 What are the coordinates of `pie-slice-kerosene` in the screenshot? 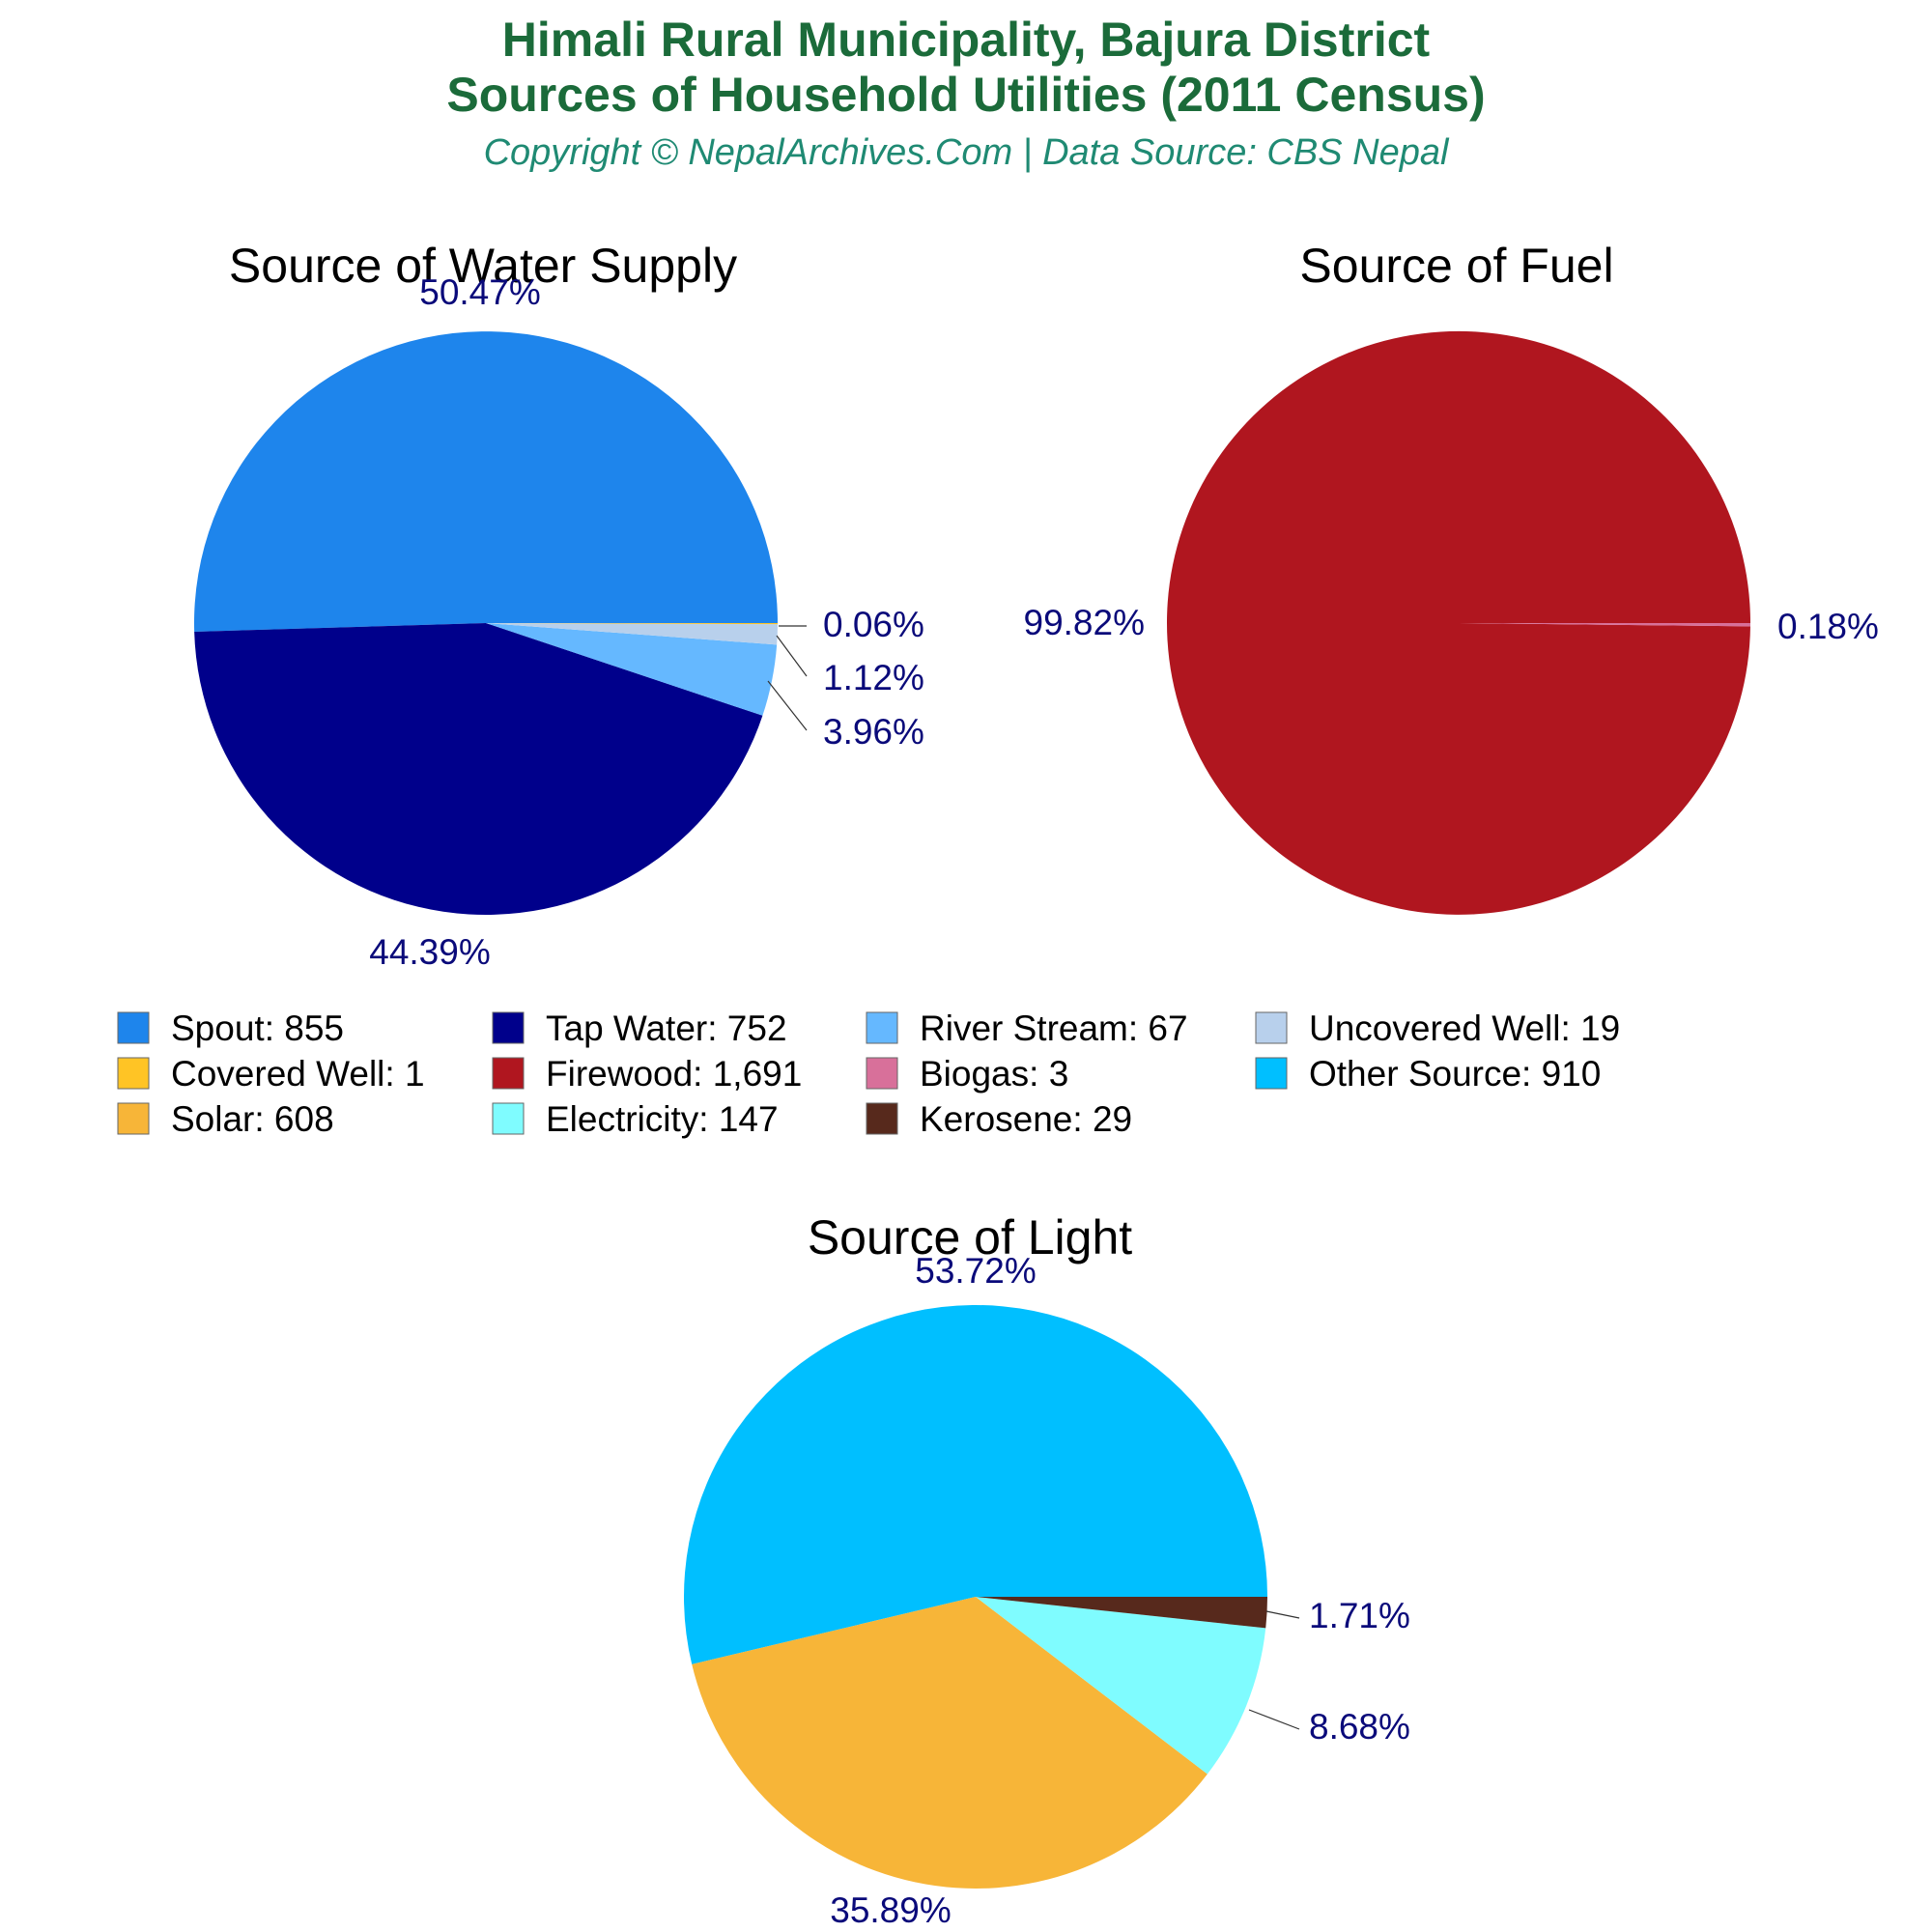 It's located at (1121, 1613).